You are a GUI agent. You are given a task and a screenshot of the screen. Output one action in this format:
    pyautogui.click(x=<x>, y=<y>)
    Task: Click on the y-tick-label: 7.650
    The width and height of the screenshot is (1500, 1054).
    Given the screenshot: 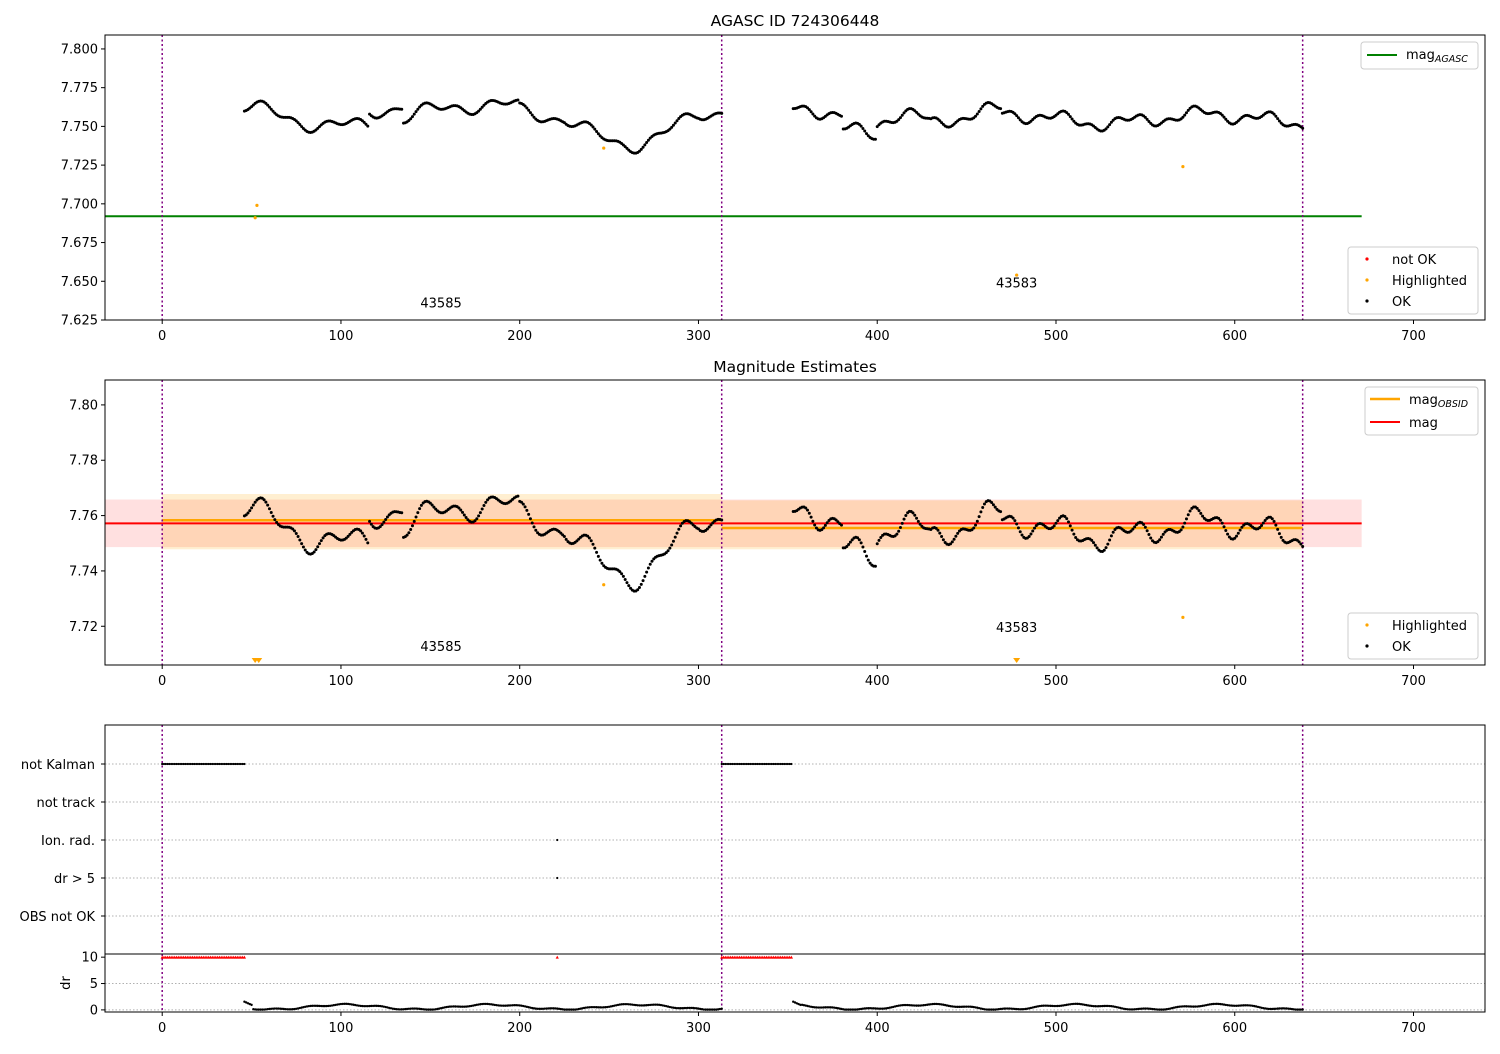 What is the action you would take?
    pyautogui.click(x=79, y=282)
    